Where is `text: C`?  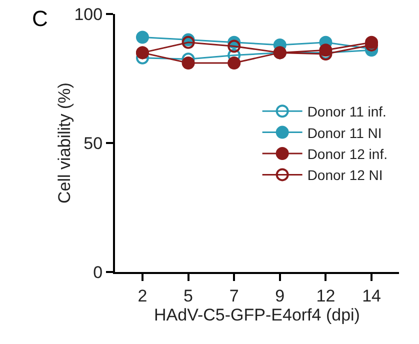 text: C is located at coordinates (40, 18).